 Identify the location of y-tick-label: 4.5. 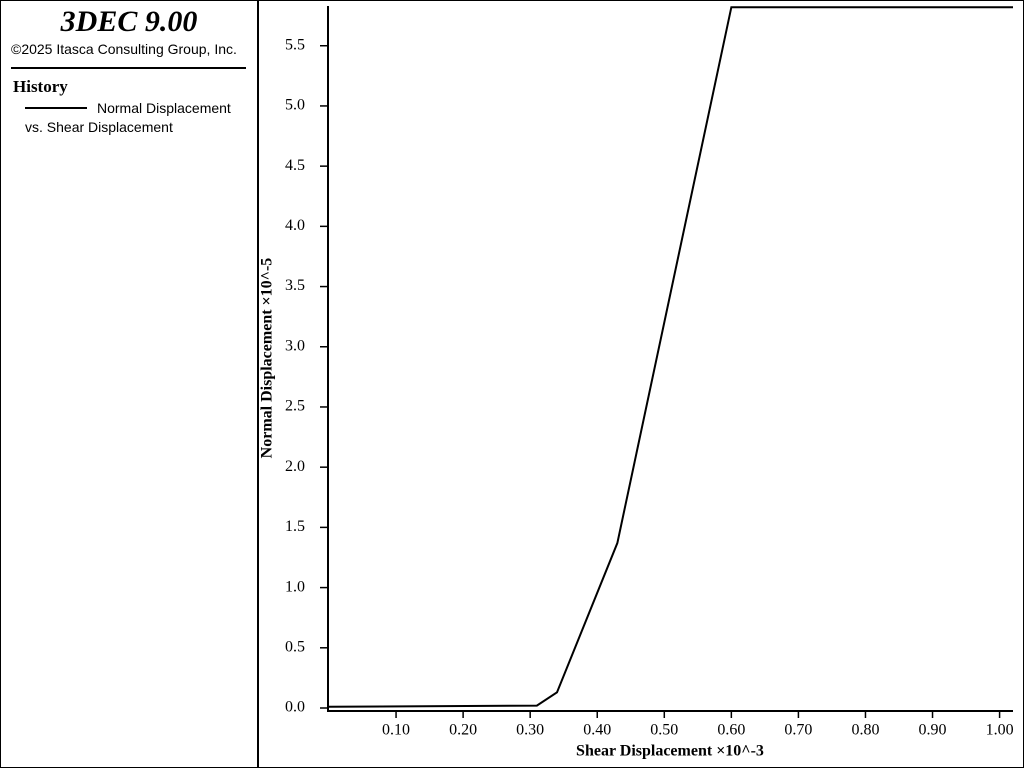
(295, 165).